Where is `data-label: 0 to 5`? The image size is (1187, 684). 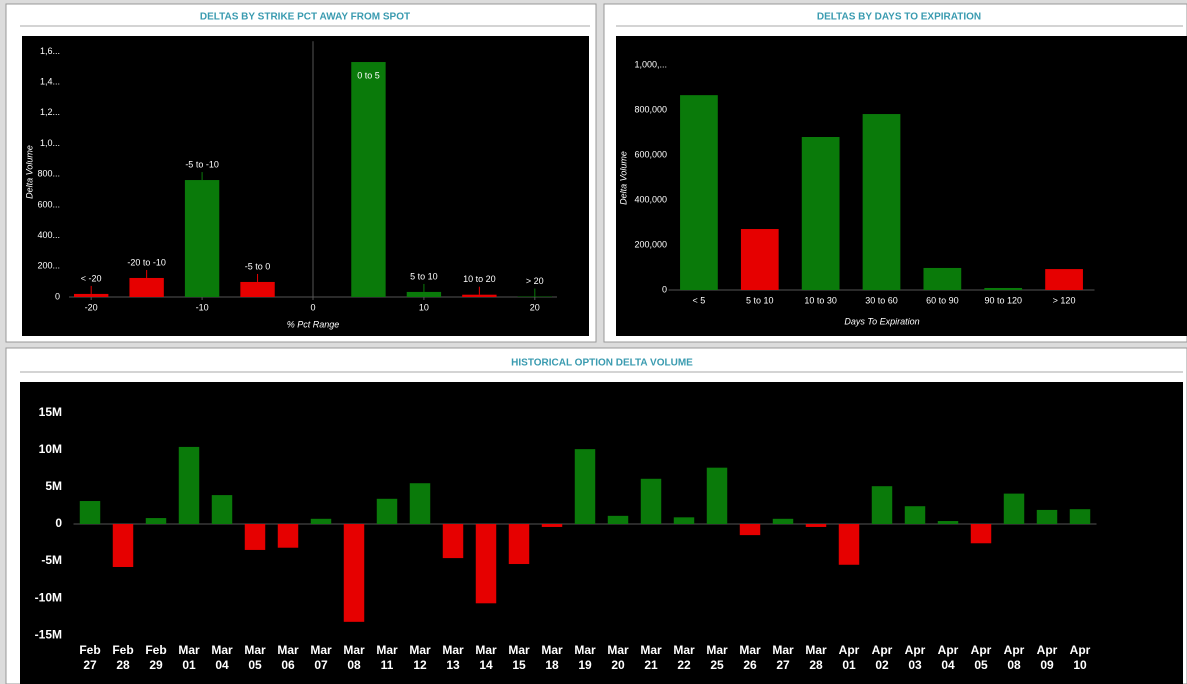 data-label: 0 to 5 is located at coordinates (368, 75).